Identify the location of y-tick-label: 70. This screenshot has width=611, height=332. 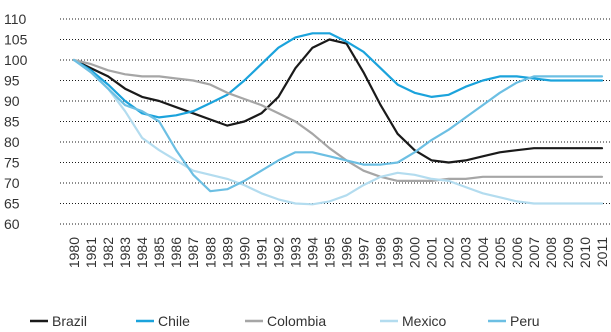
(12, 183).